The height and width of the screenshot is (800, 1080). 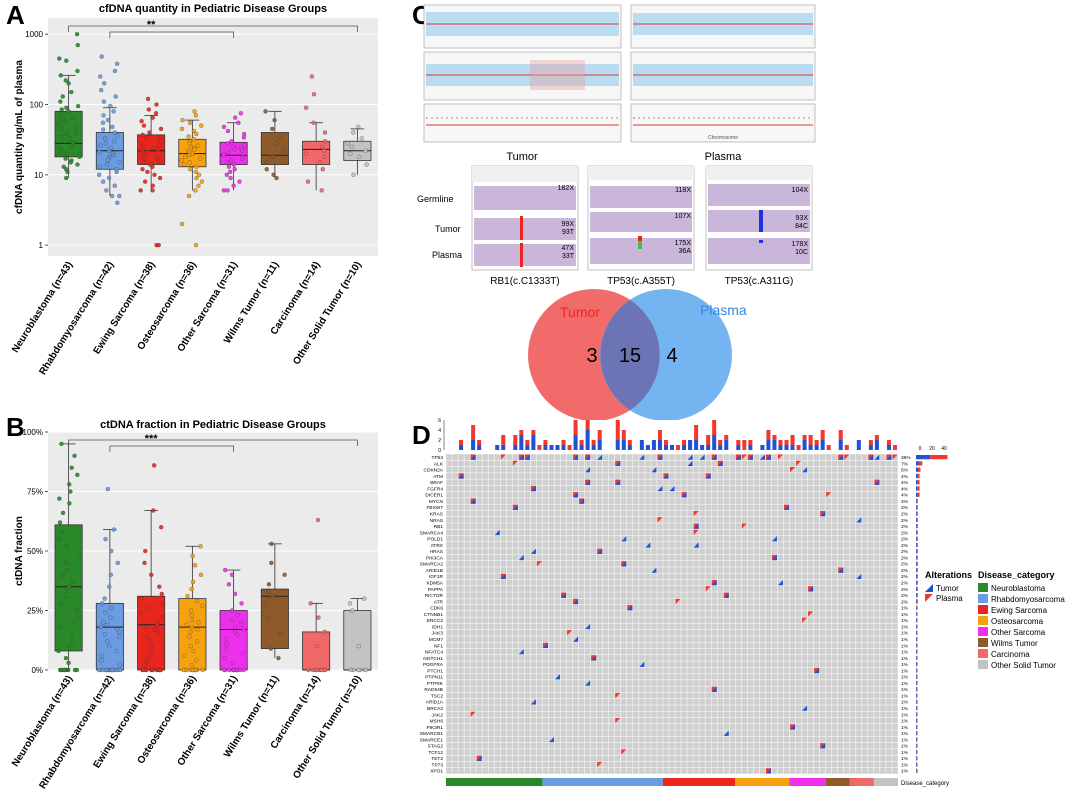 I want to click on significance-bracket-outer, so click(x=213, y=28).